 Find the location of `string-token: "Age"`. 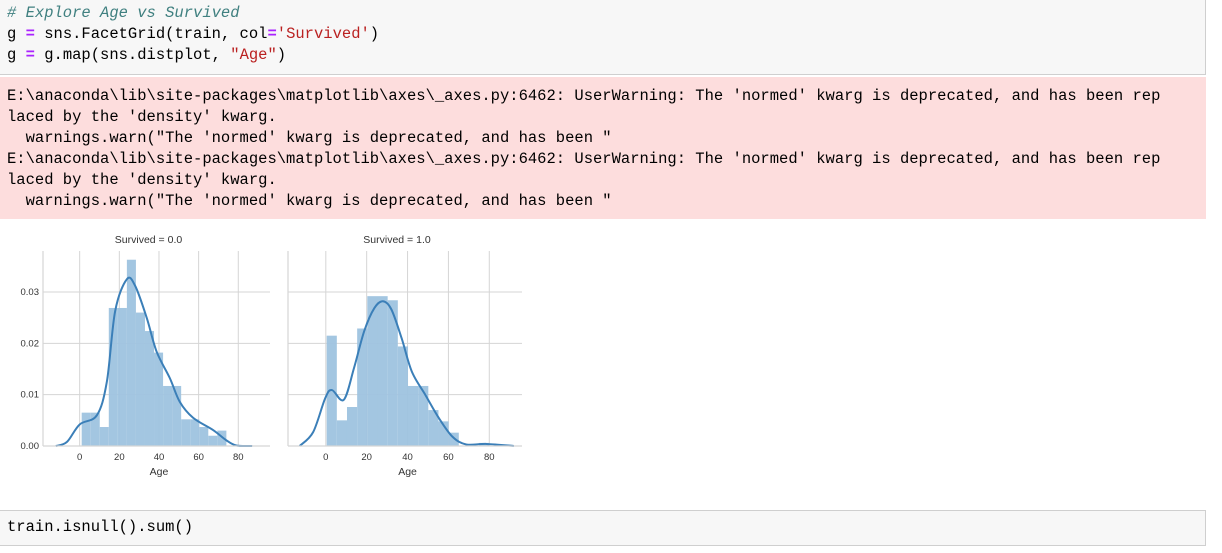

string-token: "Age" is located at coordinates (253, 55).